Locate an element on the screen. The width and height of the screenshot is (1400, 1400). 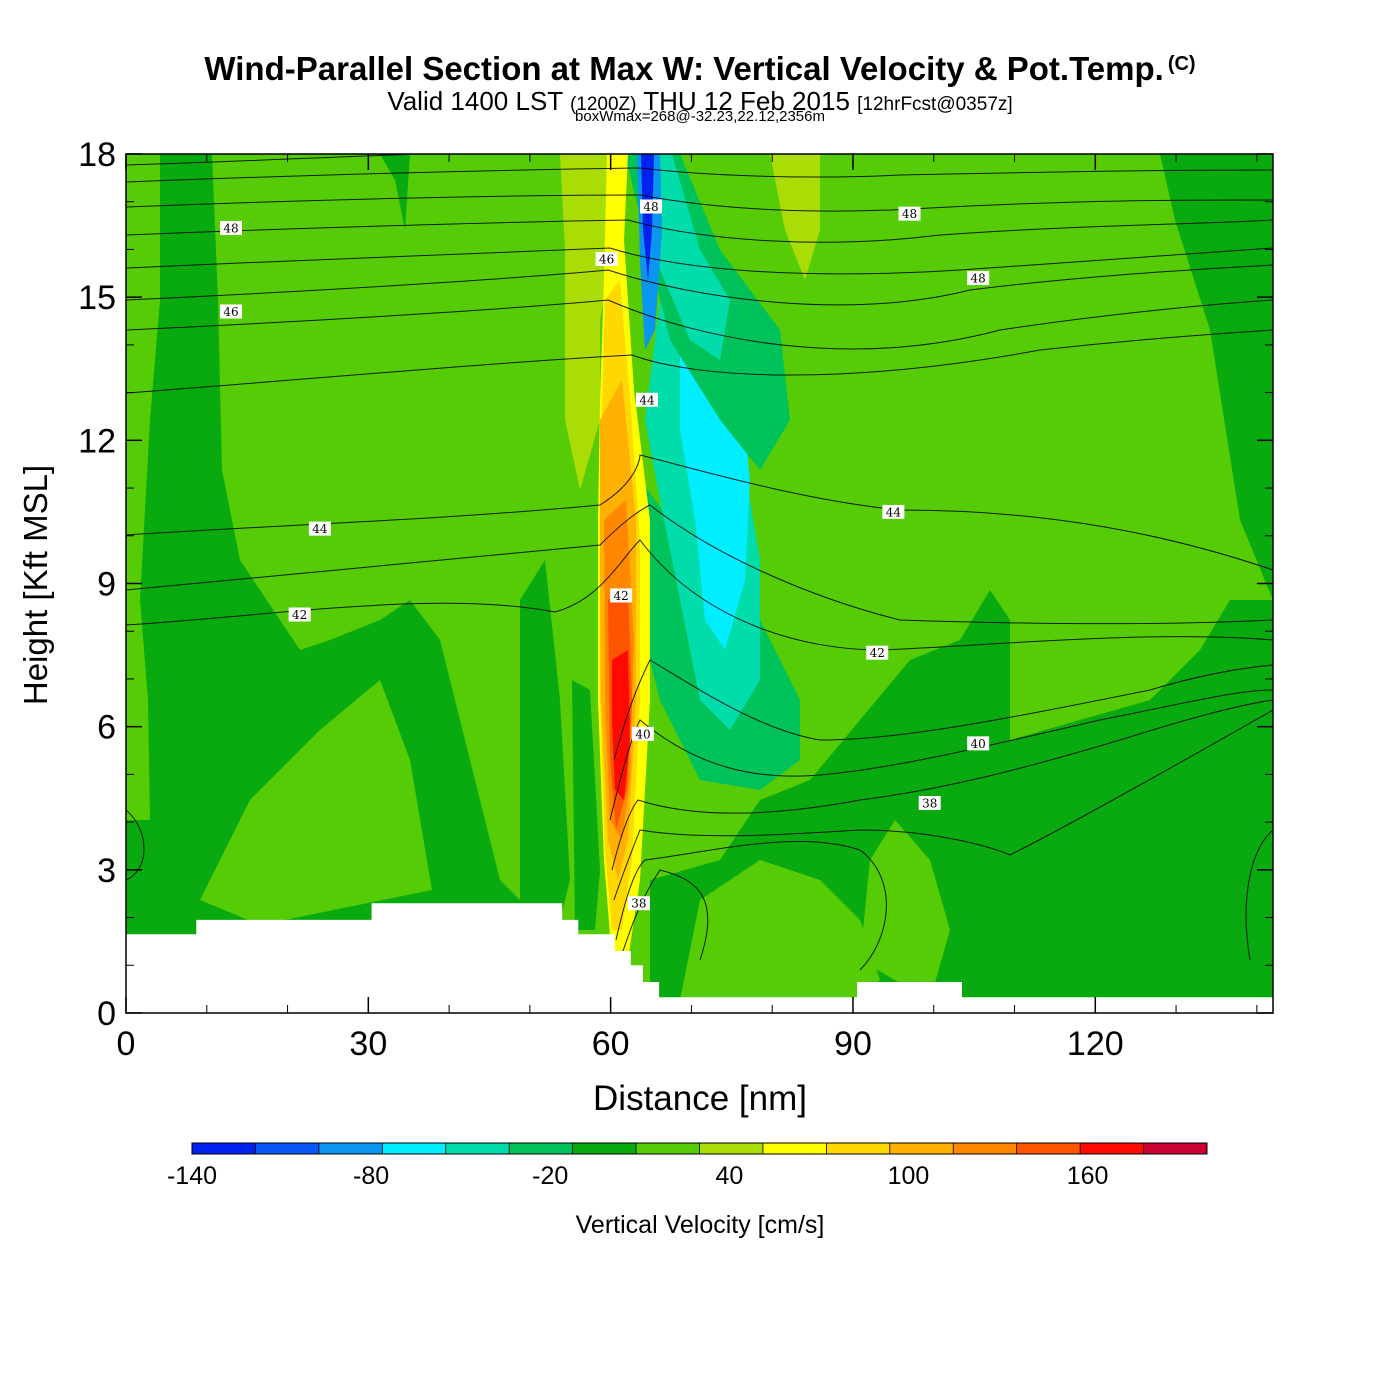
colorbar-tick-label: 160 is located at coordinates (1088, 1176).